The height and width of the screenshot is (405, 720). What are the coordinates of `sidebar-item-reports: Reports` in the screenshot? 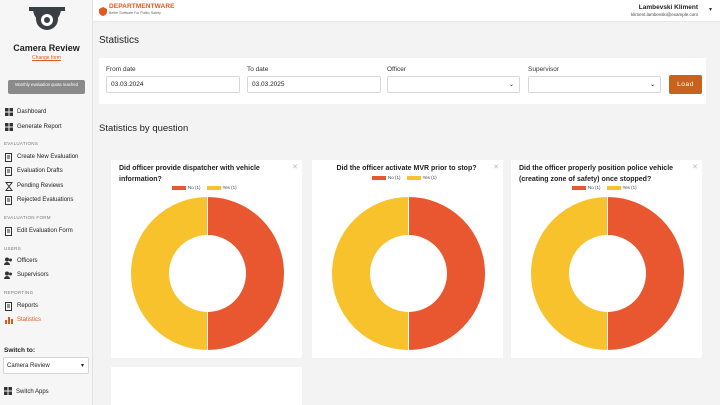 It's located at (21, 306).